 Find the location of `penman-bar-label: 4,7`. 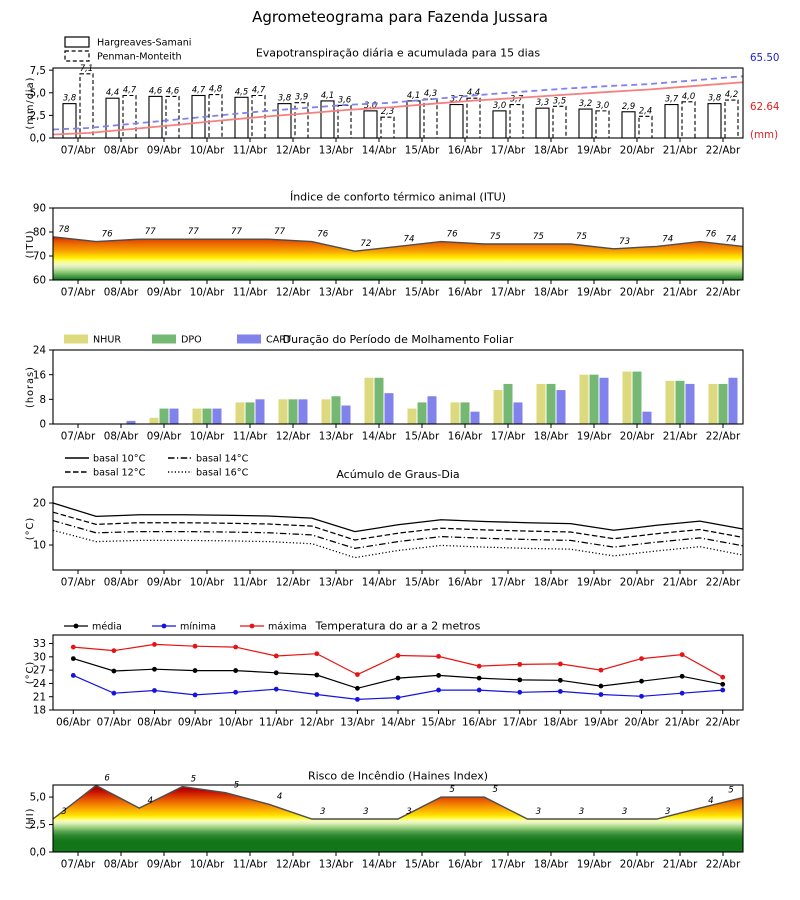

penman-bar-label: 4,7 is located at coordinates (259, 89).